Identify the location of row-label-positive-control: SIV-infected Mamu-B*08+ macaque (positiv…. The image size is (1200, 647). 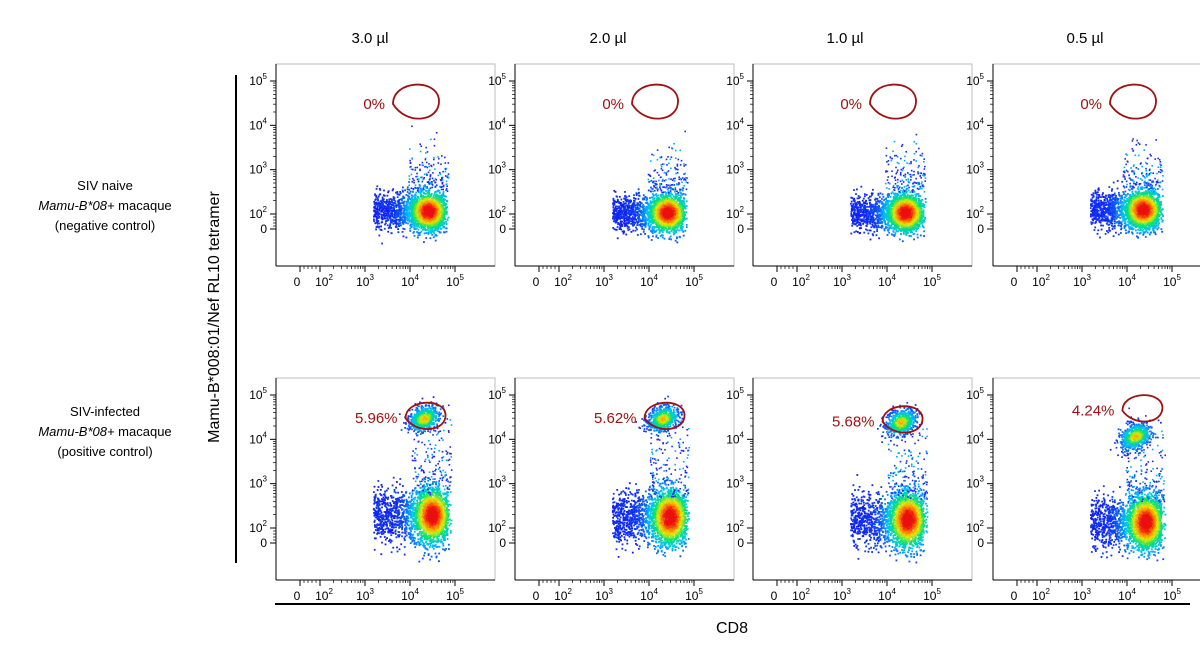
(105, 432).